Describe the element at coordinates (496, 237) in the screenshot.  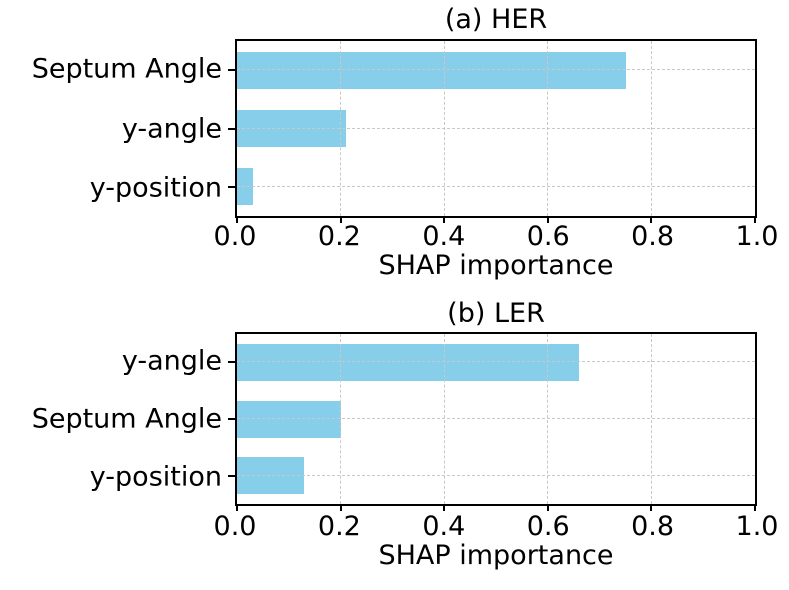
I see `chart-a-x-tick-labels: 0.0 0.2 0.4 0.6 0.8 1.0` at that location.